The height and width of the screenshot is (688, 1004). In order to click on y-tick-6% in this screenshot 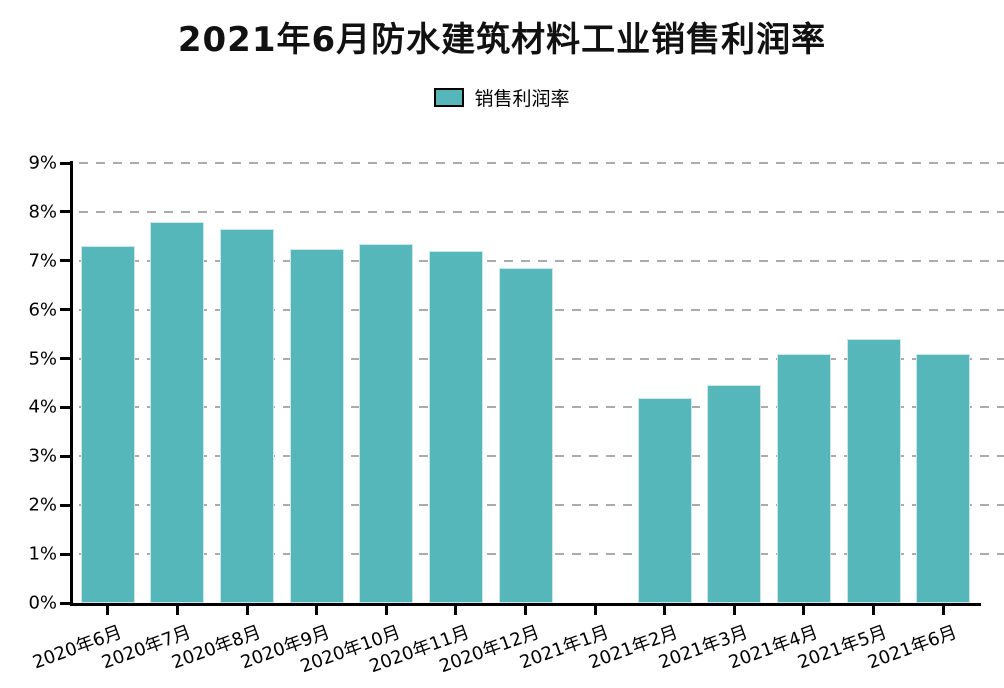, I will do `click(65, 310)`.